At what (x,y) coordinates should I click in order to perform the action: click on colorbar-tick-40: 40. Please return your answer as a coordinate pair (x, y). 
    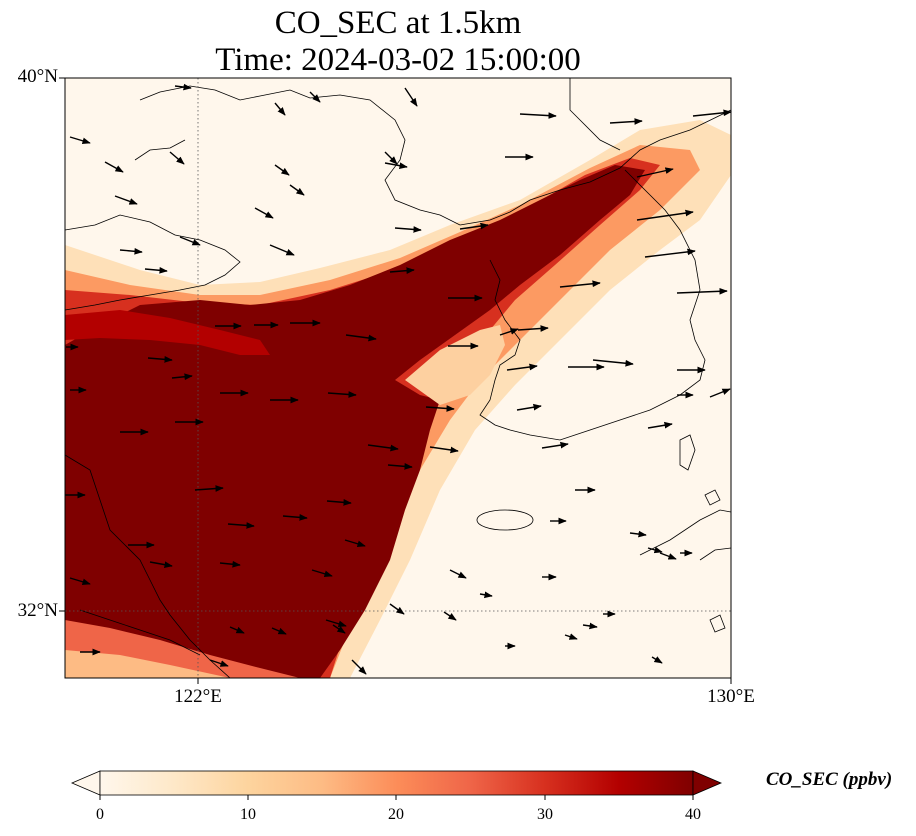
    Looking at the image, I should click on (693, 814).